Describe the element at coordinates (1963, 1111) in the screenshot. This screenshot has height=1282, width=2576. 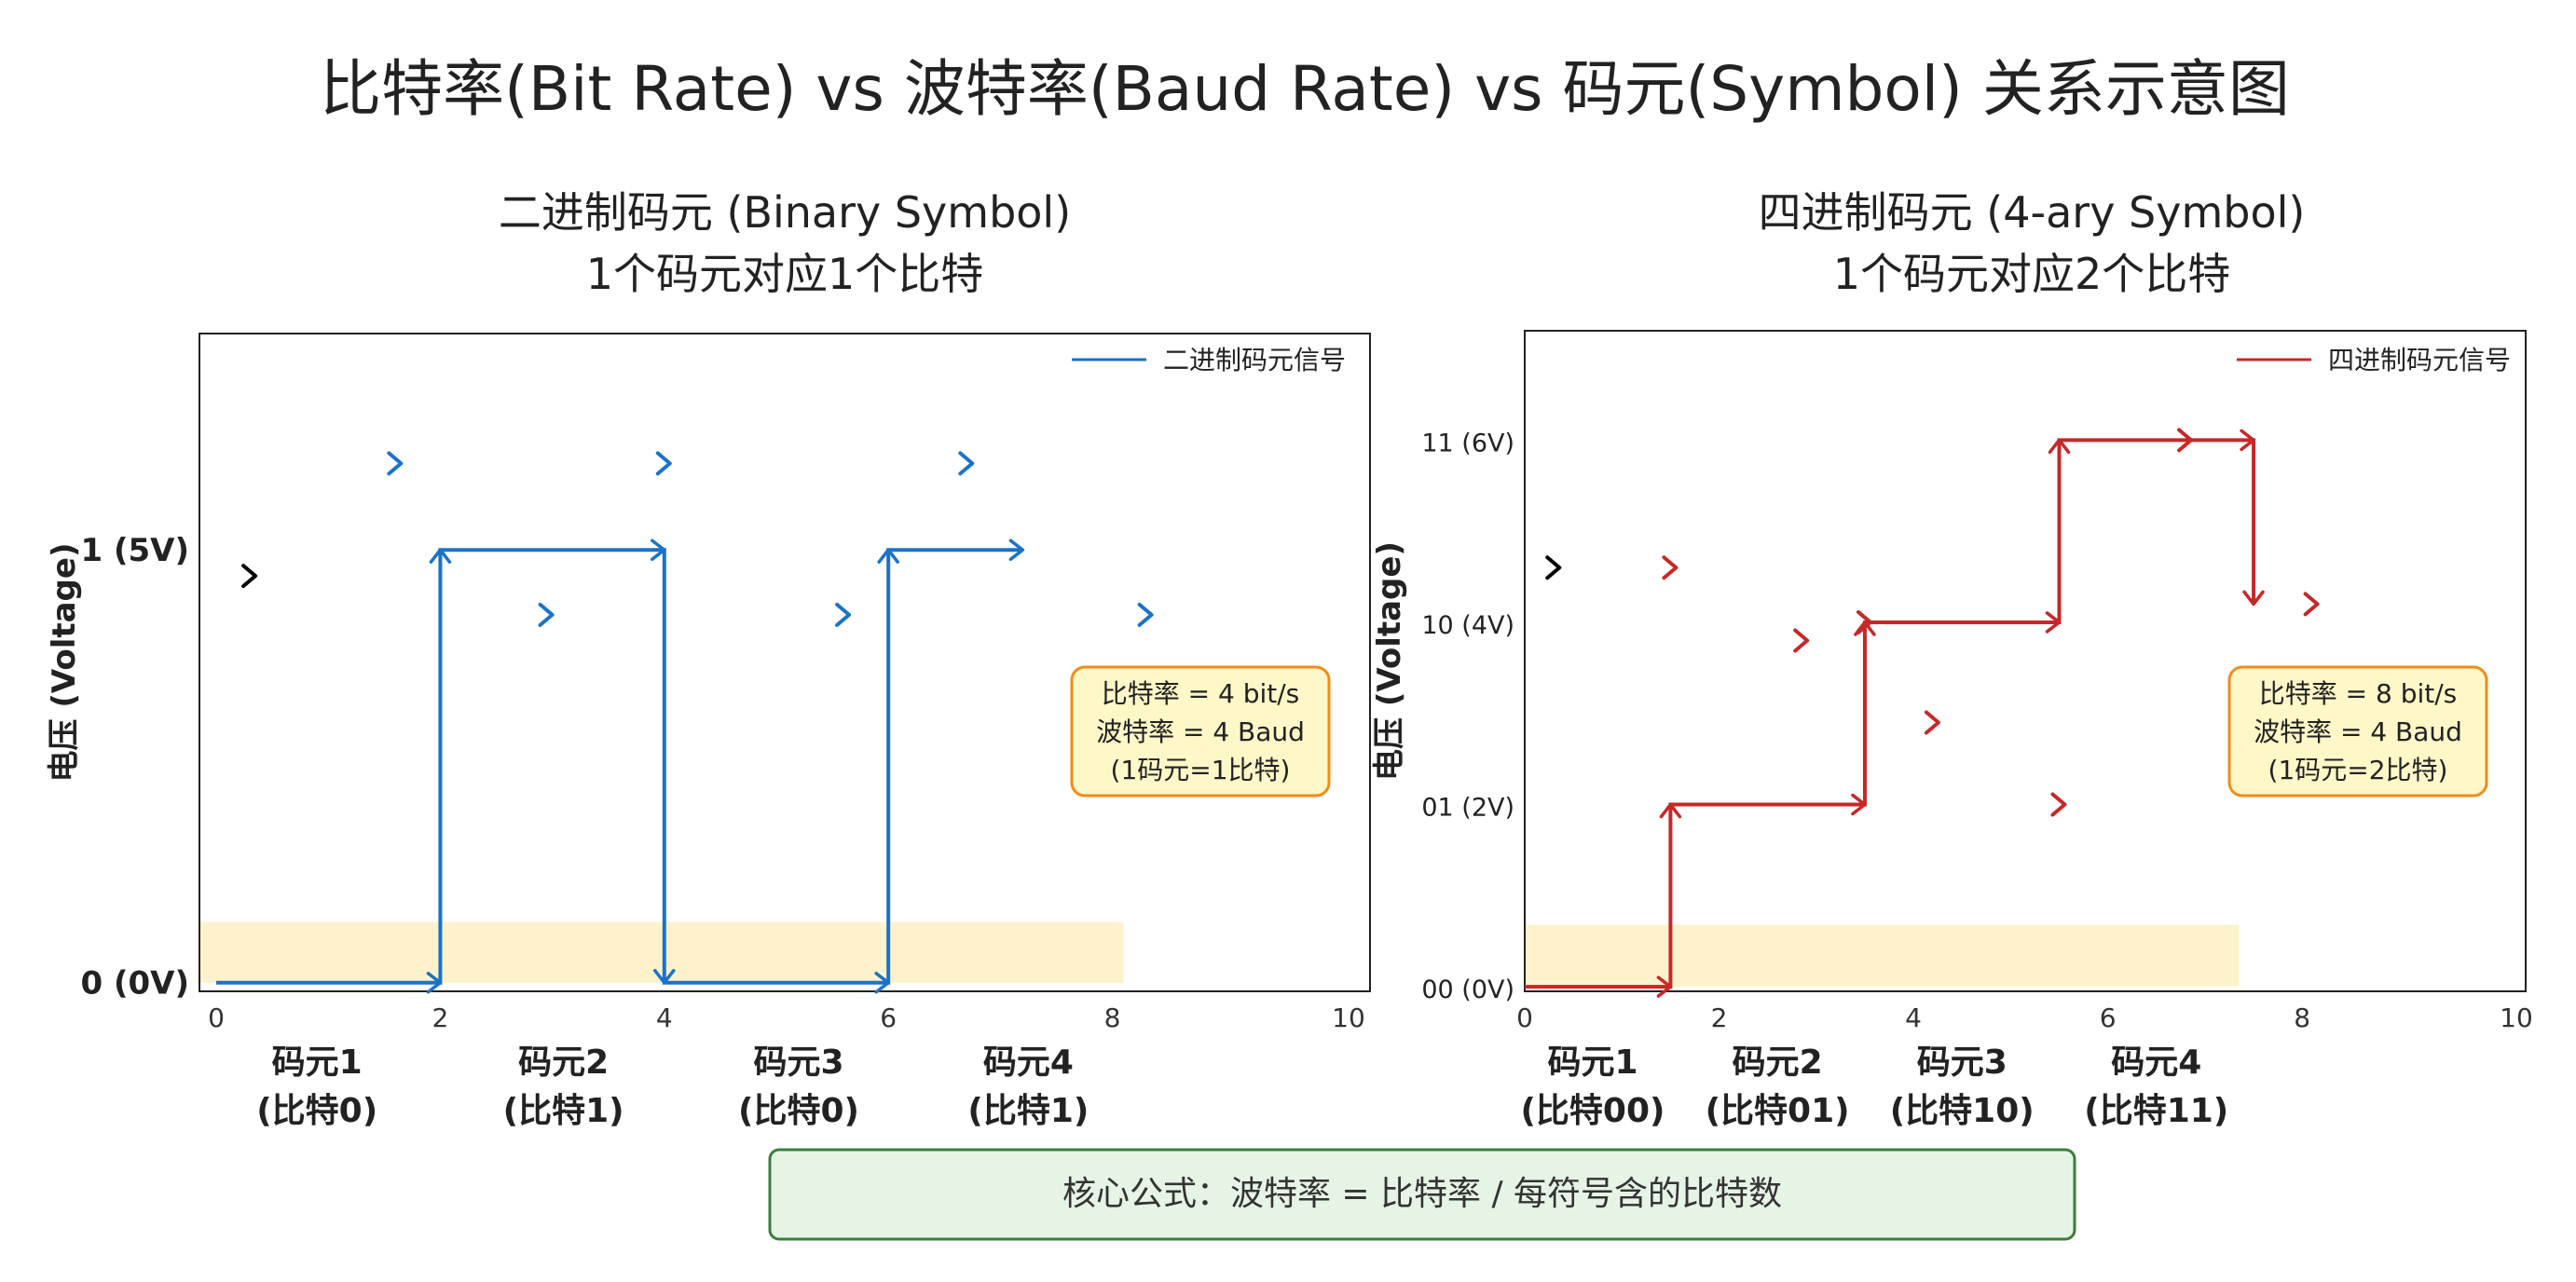
I see `symbol-bits-label: (比特10)` at that location.